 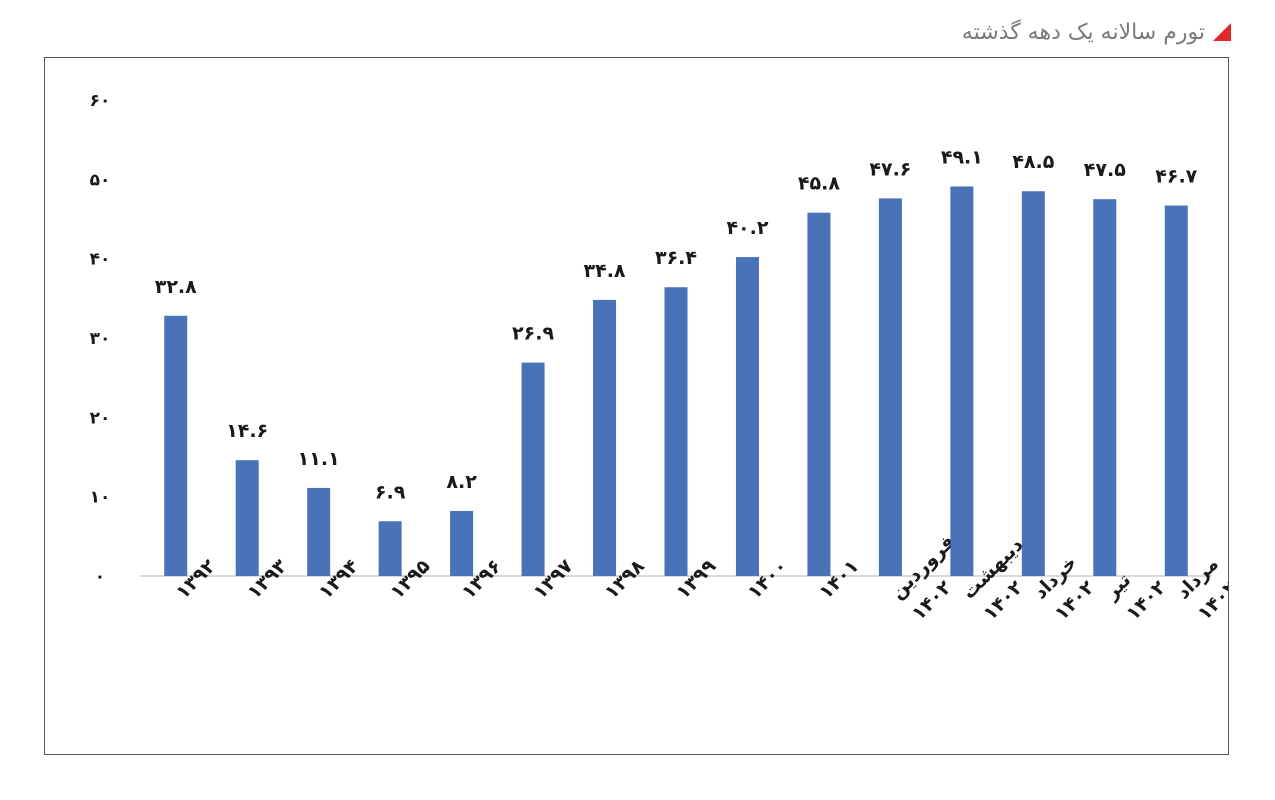 What do you see at coordinates (100, 418) in the screenshot?
I see `y-tick-label: ۲۰` at bounding box center [100, 418].